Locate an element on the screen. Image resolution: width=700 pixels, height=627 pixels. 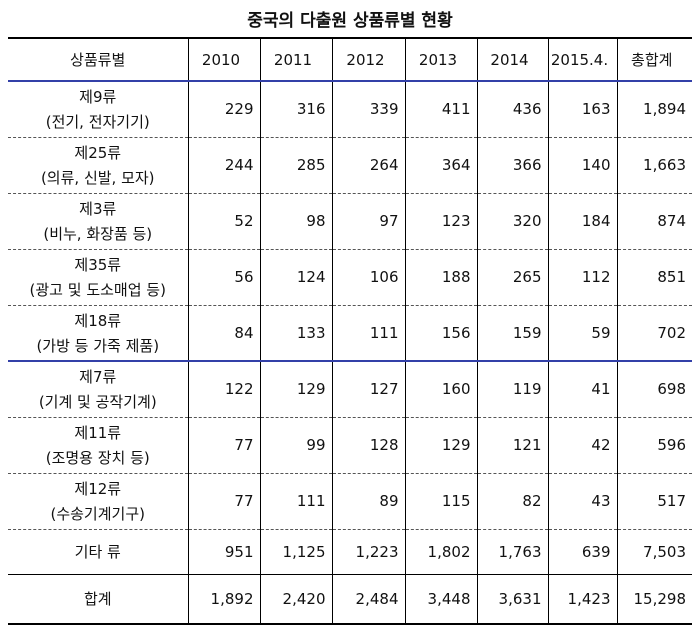
value-cell: 43 is located at coordinates (582, 501).